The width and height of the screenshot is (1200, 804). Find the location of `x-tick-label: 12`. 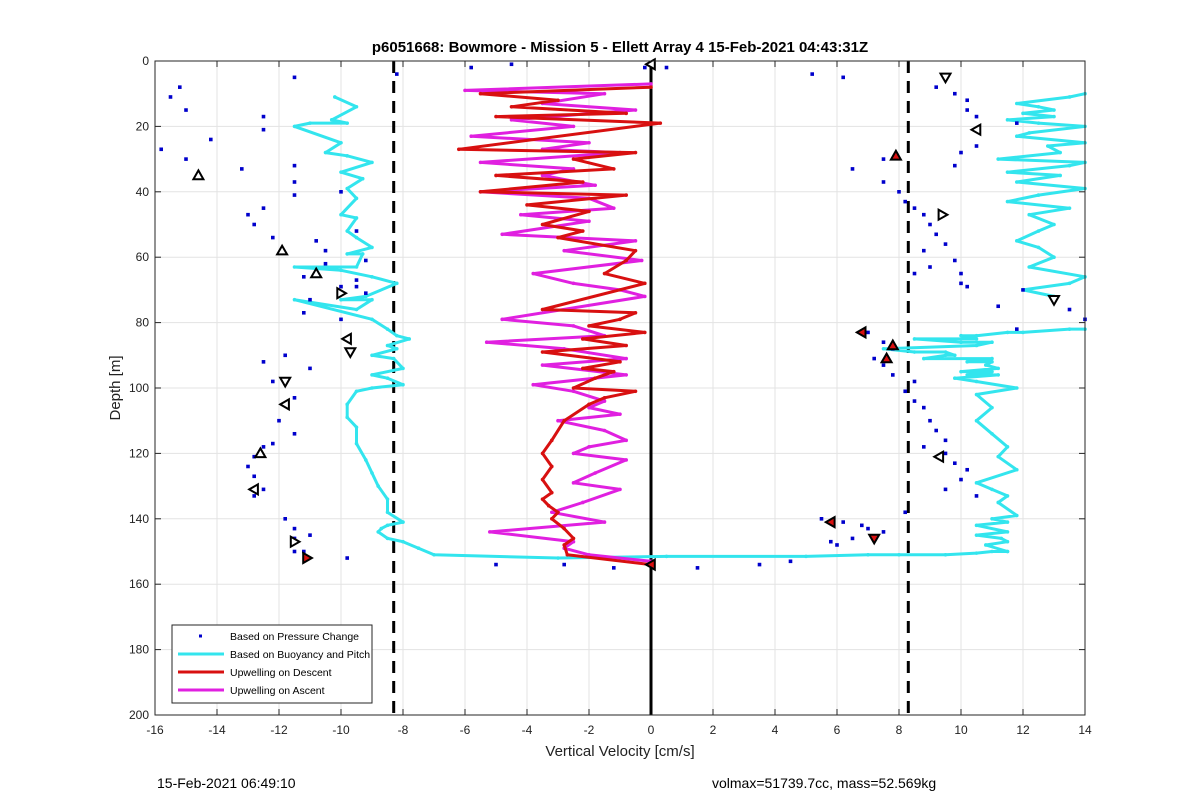

x-tick-label: 12 is located at coordinates (1023, 730).